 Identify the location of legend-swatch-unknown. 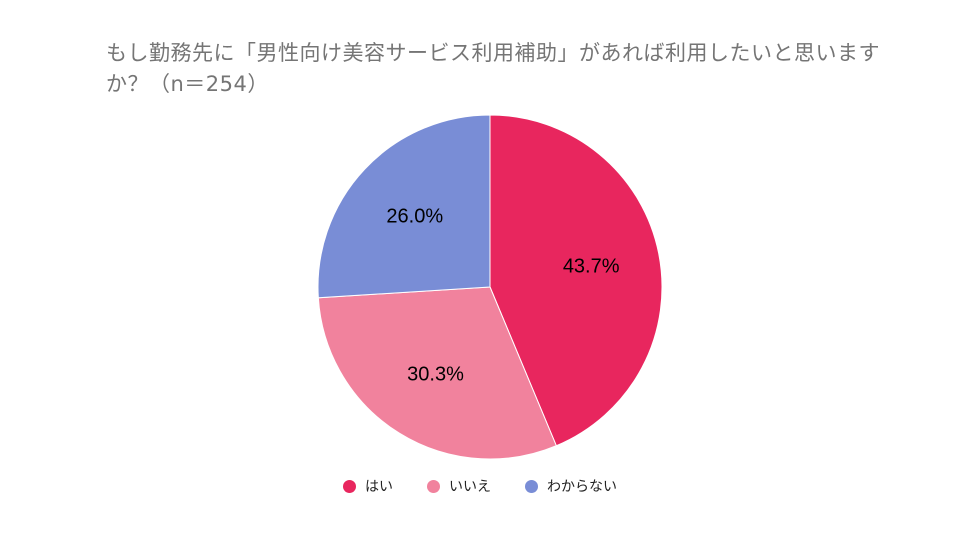
(531, 486).